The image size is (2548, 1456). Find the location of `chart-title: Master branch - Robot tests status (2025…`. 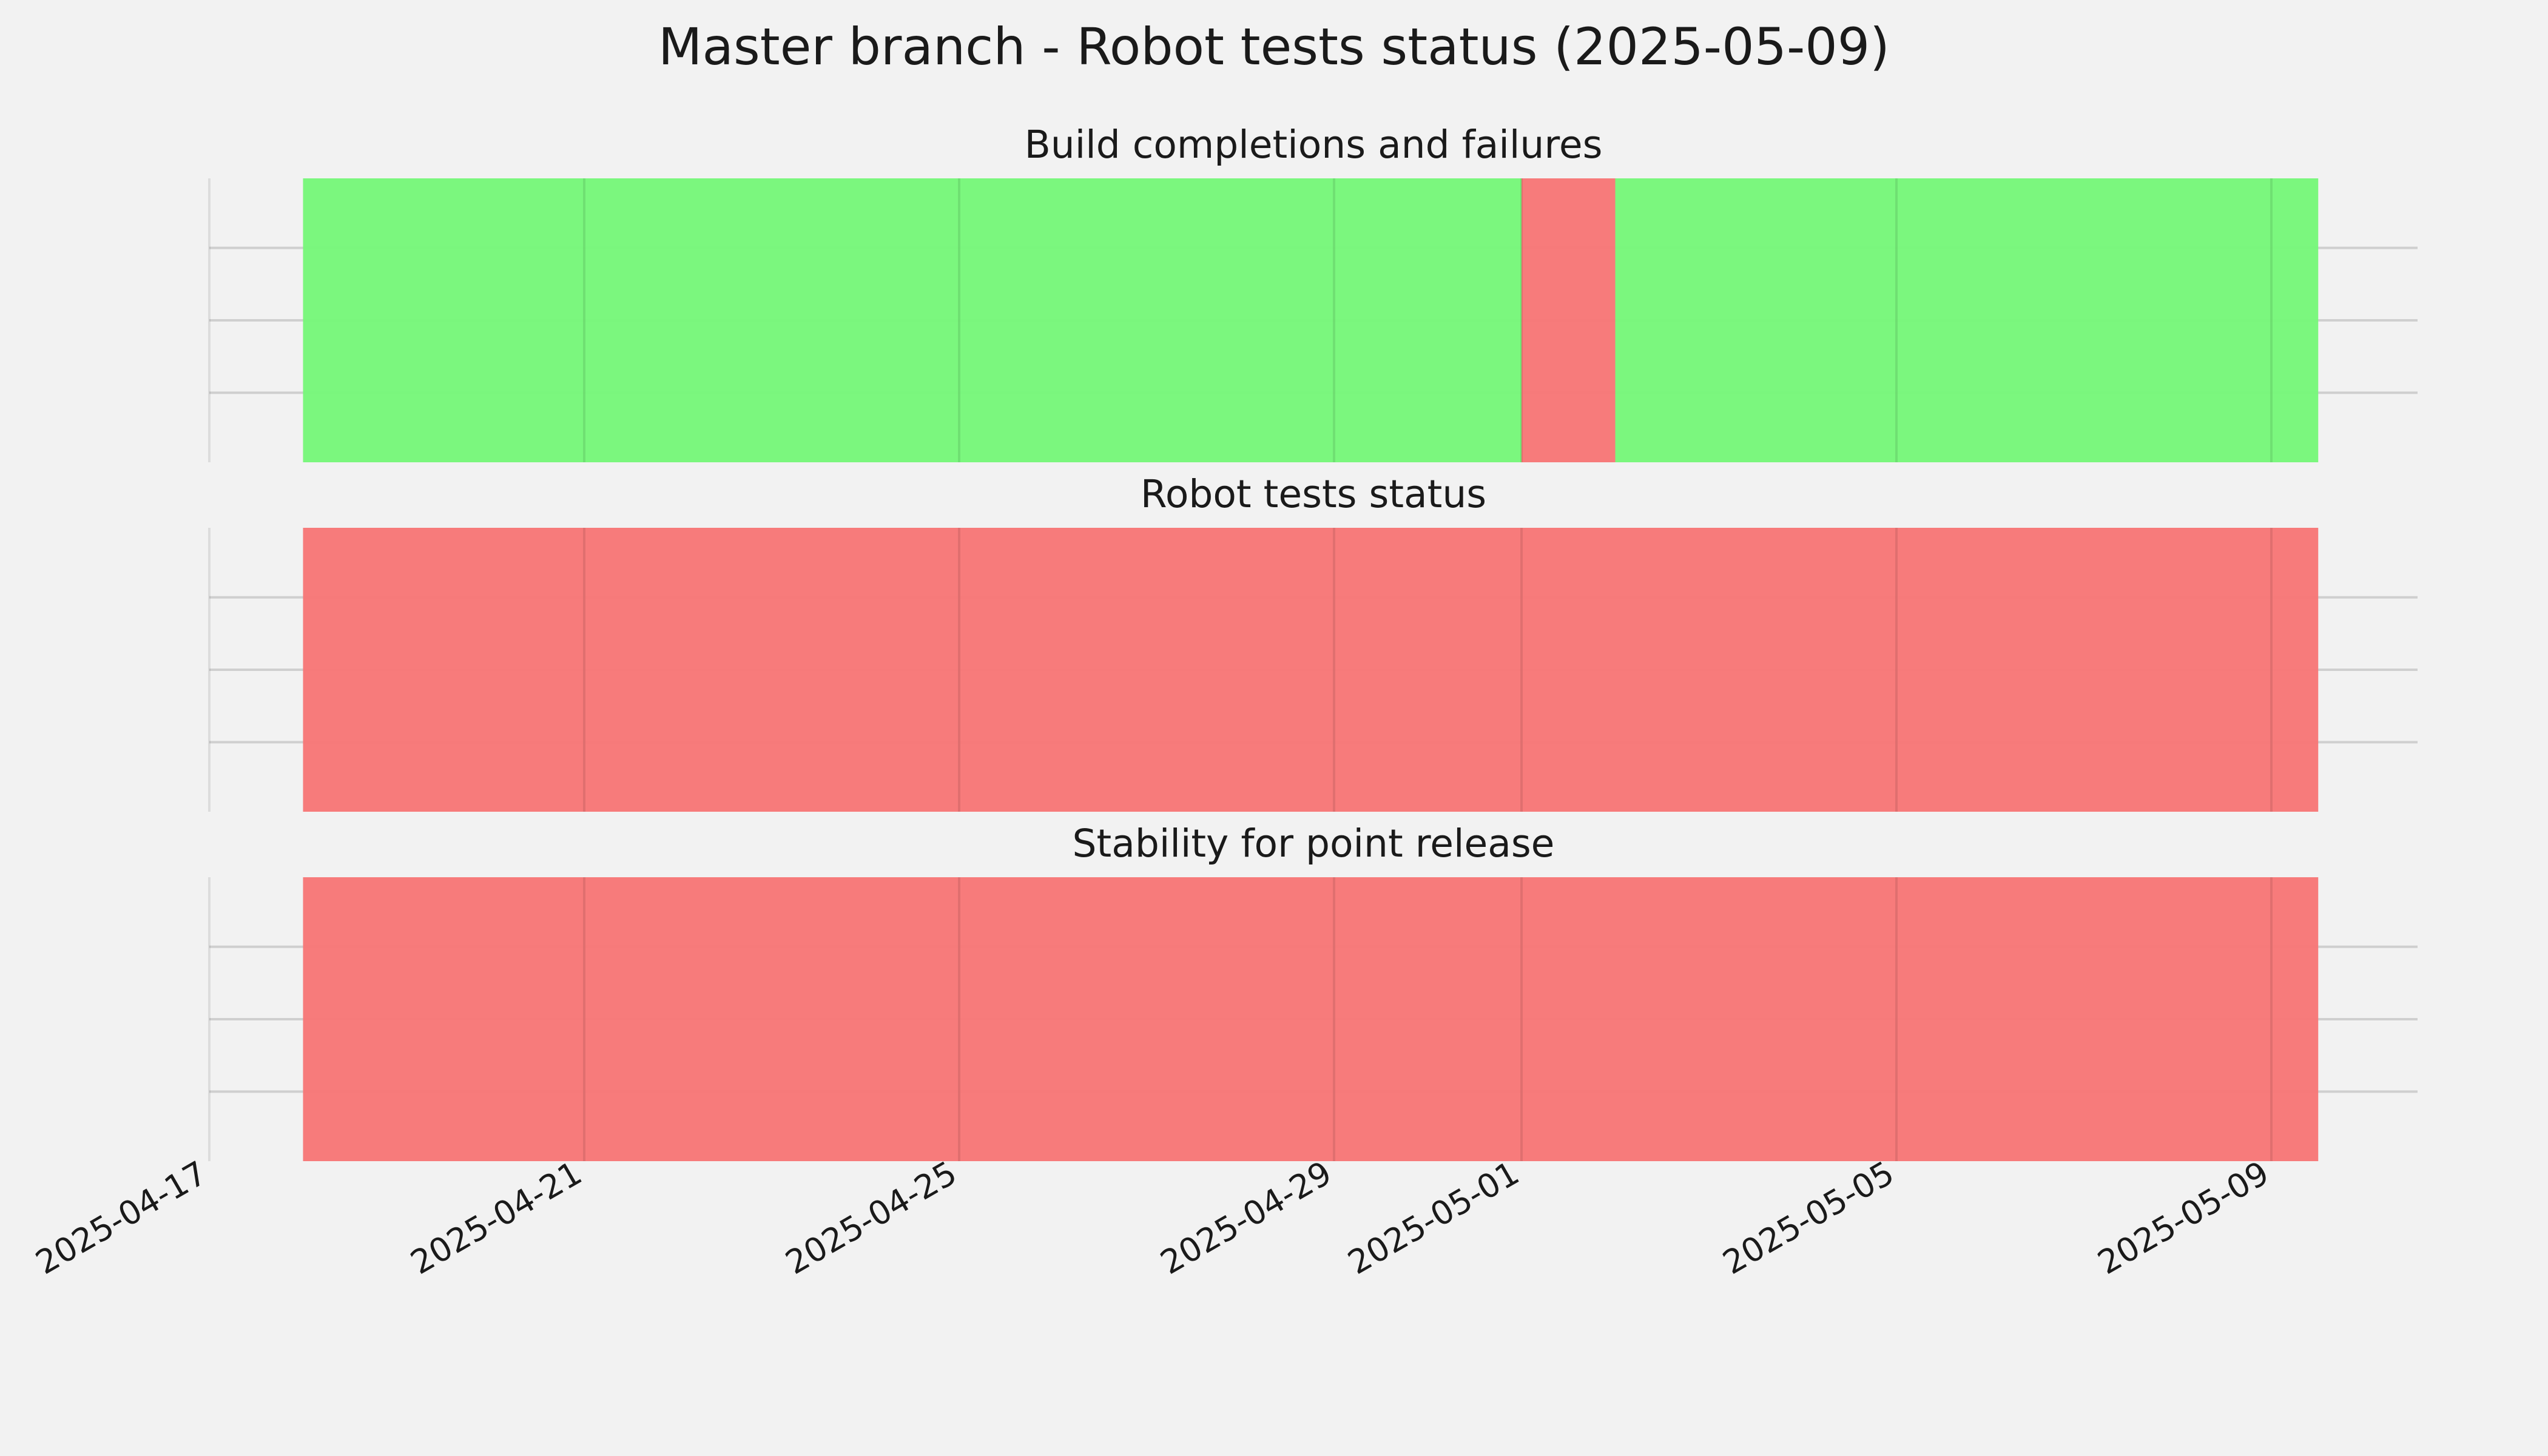

chart-title: Master branch - Robot tests status (2025… is located at coordinates (1274, 46).